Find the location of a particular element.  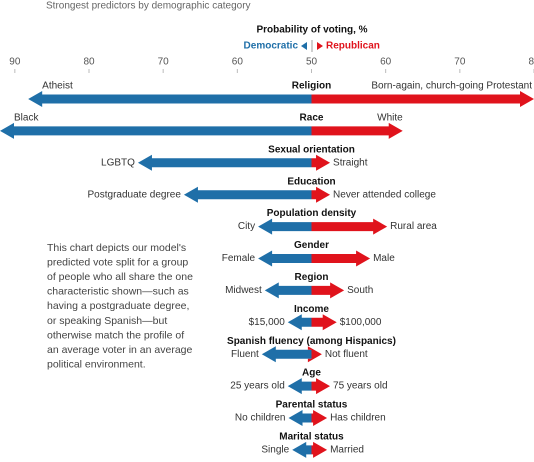

right-label: Born-again, church-going Protestant is located at coordinates (451, 86).